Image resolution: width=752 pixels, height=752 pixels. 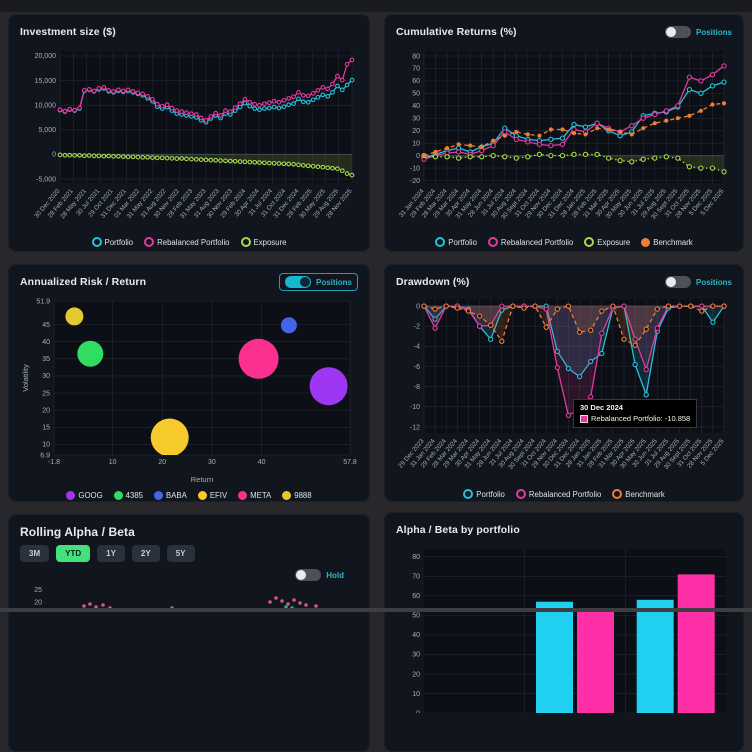 I want to click on legend-item: META, so click(x=254, y=495).